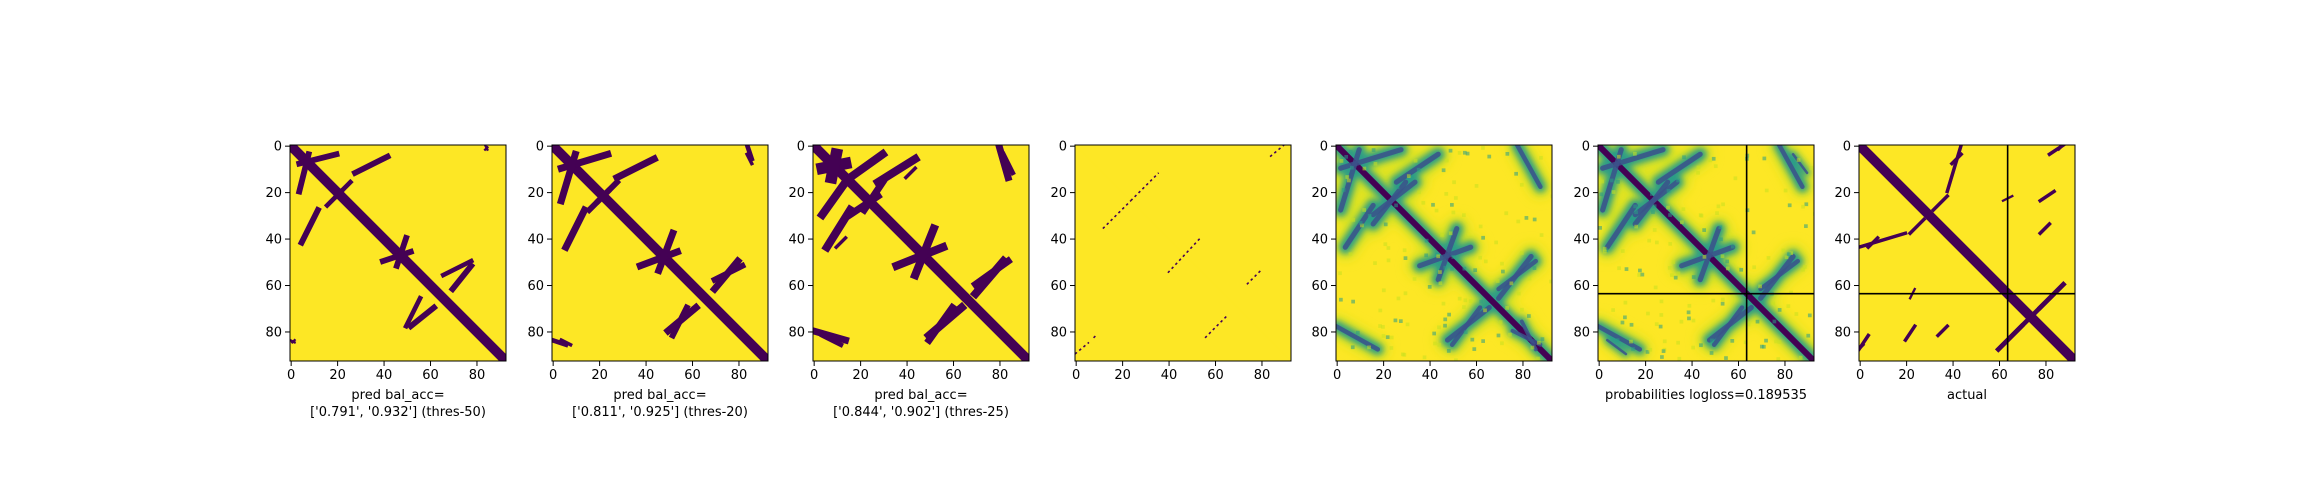 The height and width of the screenshot is (500, 2300). I want to click on x-axis-label: ['0.811', '0.925'] (thres-20), so click(660, 412).